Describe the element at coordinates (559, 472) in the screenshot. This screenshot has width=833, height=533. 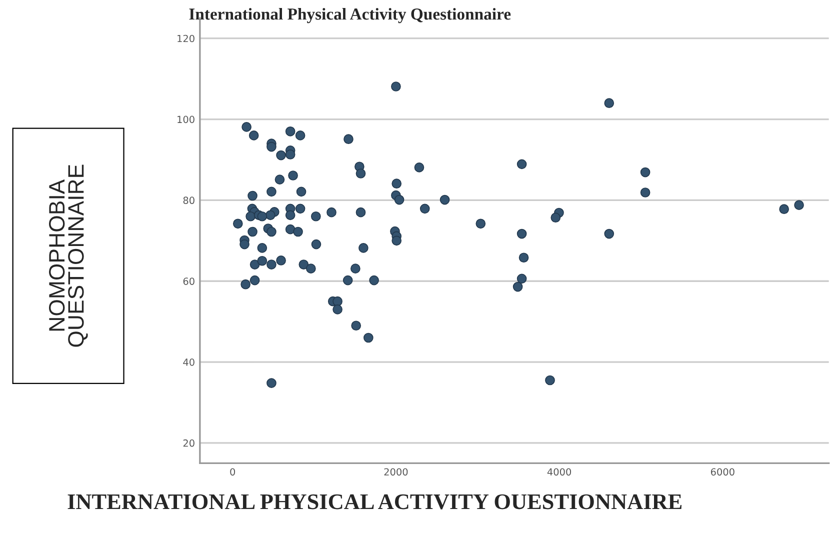
I see `x-tick-label: 4000` at that location.